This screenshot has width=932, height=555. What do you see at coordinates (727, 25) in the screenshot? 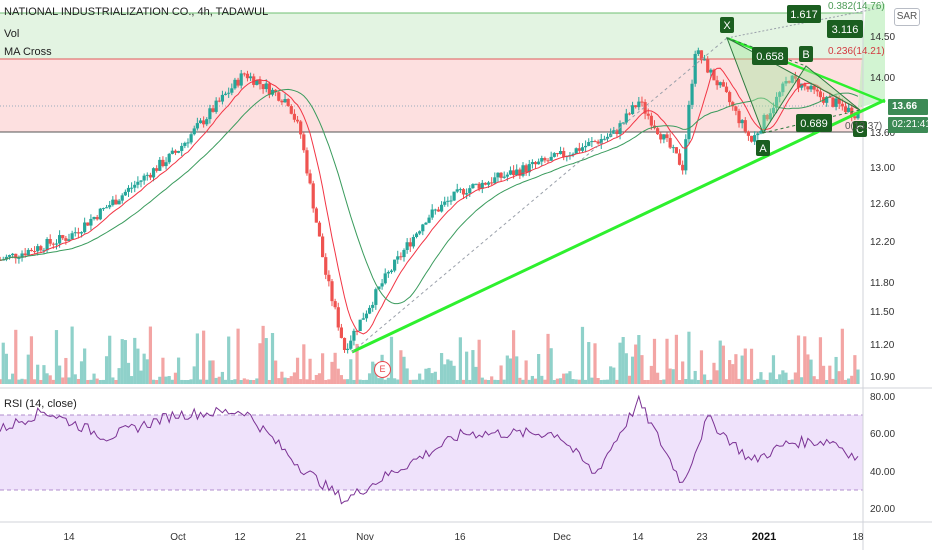
I see `pattern-point-x: X` at bounding box center [727, 25].